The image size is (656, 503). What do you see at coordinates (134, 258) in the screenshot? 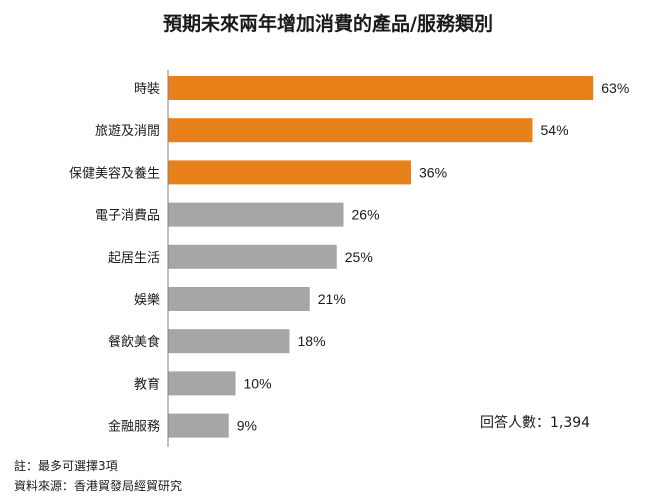
I see `category-label-5: 起居生活` at bounding box center [134, 258].